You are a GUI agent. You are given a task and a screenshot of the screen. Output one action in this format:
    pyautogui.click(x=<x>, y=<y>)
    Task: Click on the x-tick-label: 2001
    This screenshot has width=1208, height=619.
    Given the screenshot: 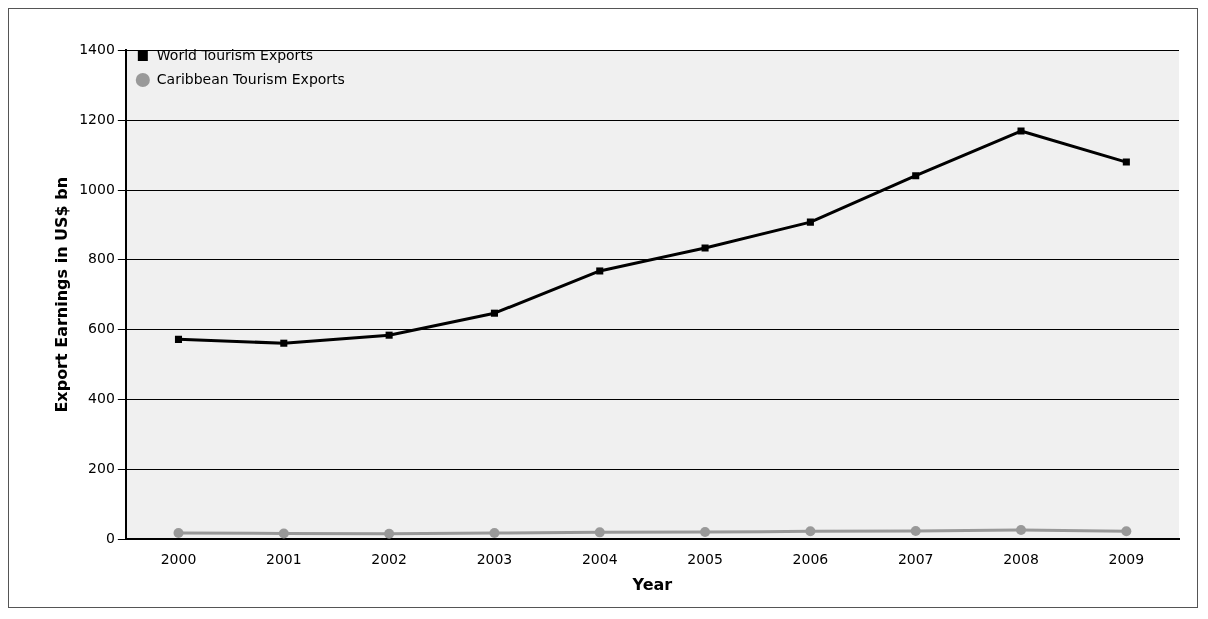 What is the action you would take?
    pyautogui.click(x=283, y=559)
    